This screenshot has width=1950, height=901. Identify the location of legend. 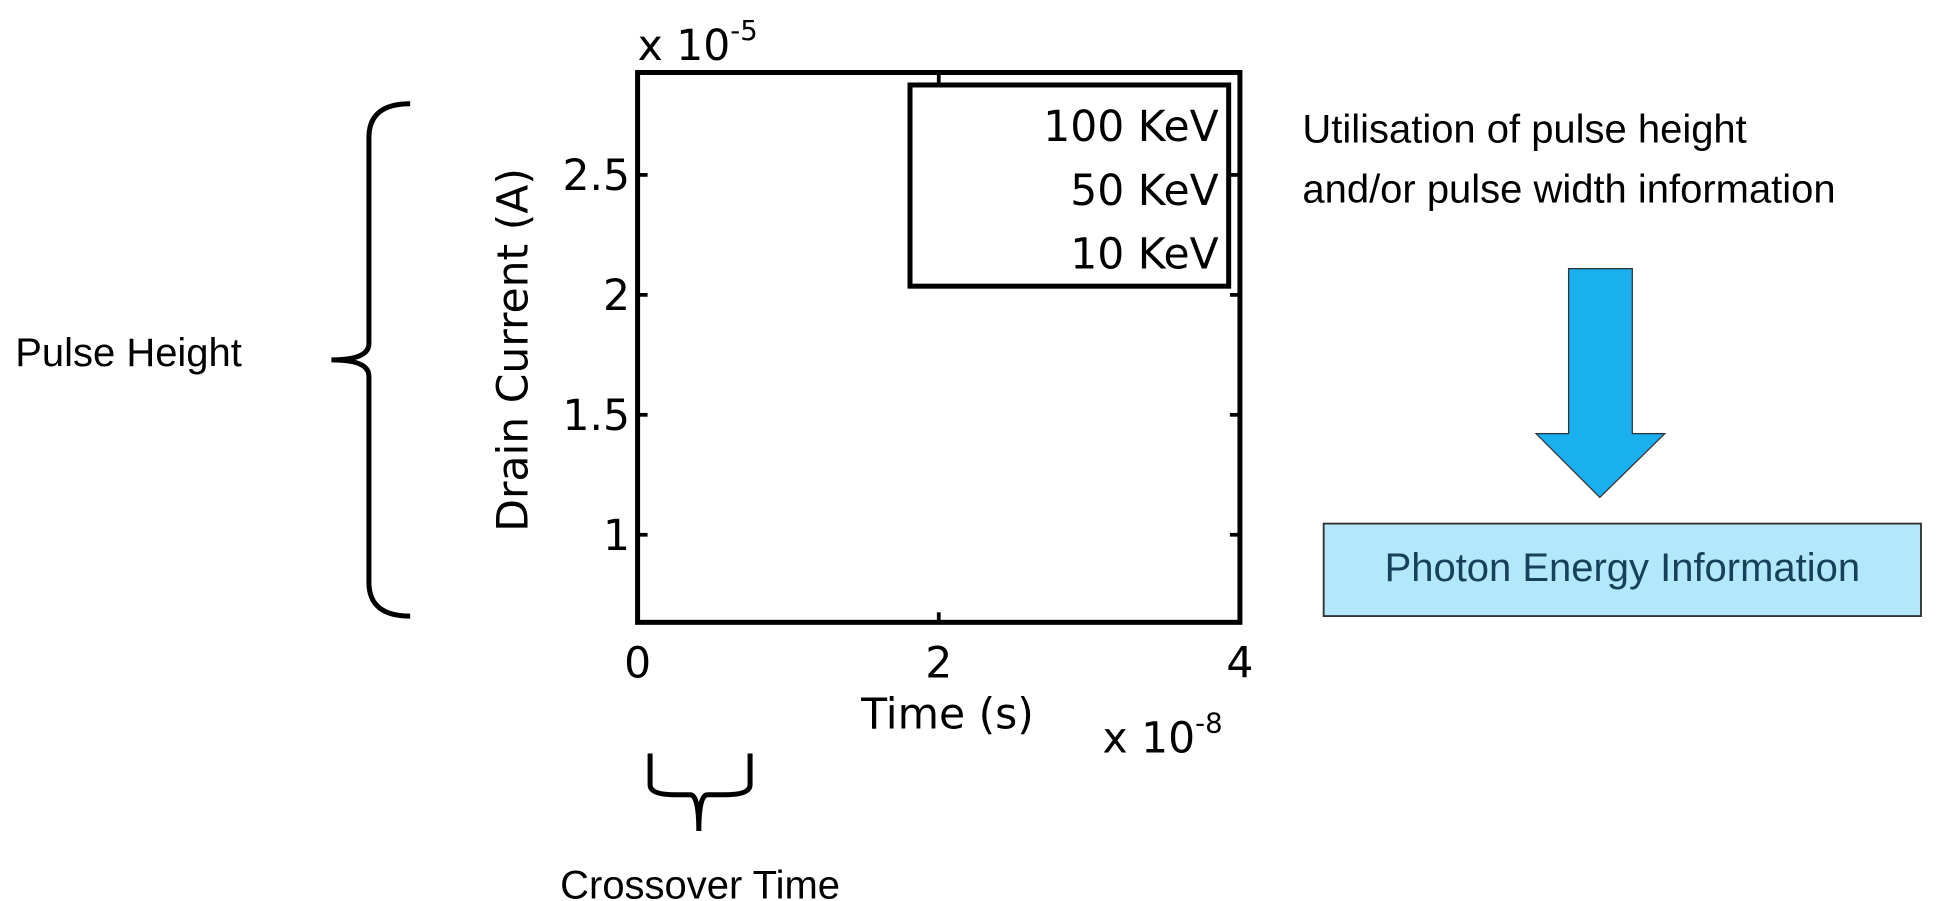
(1069, 185).